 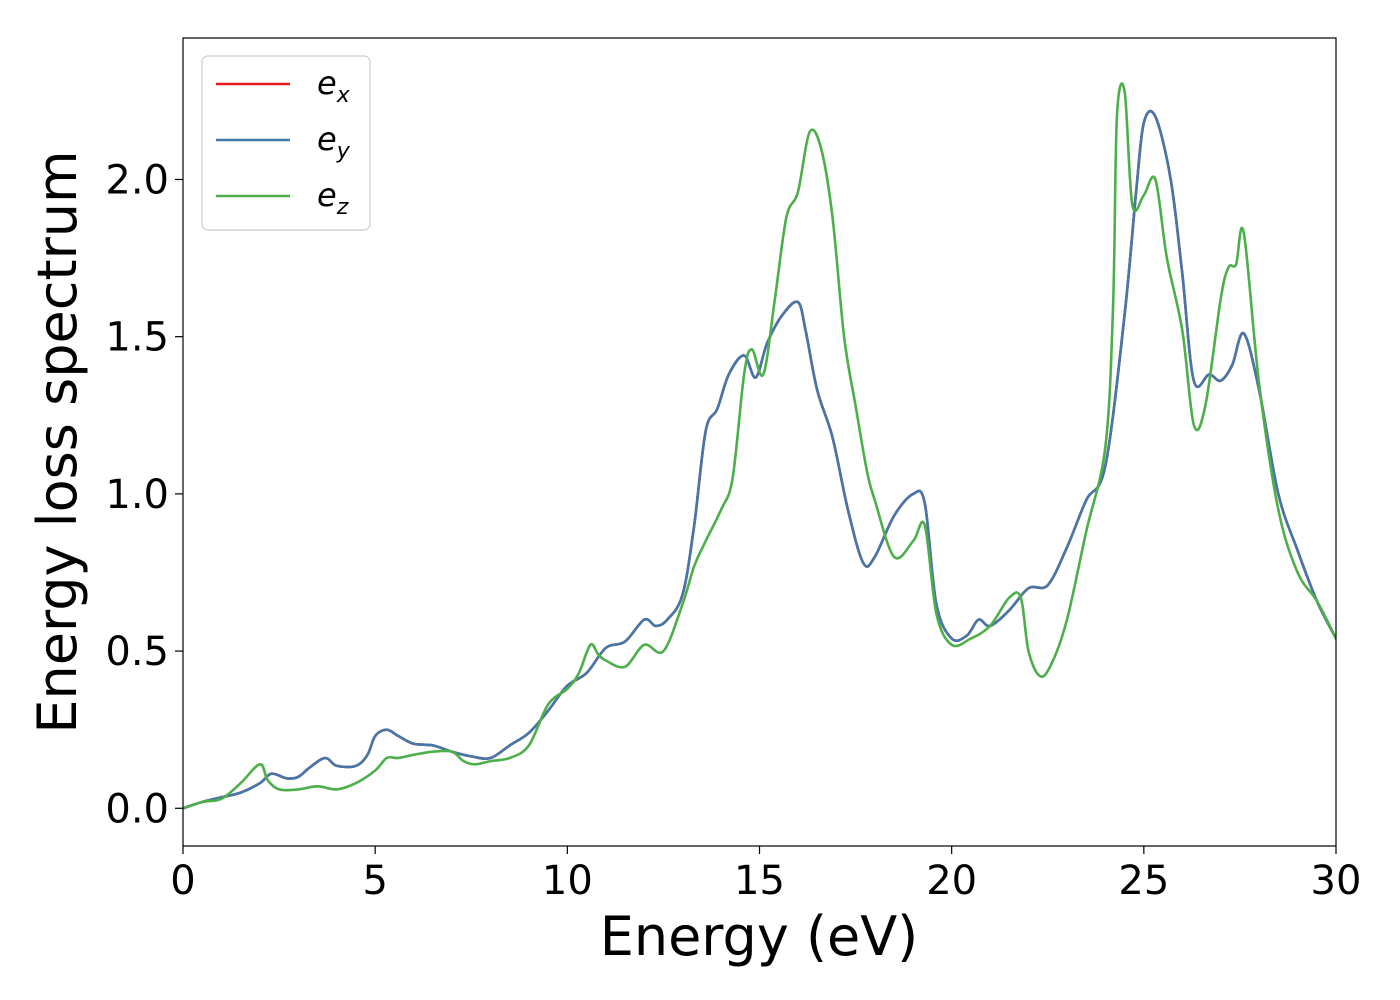 I want to click on x-tick-label: 25, so click(x=1143, y=881).